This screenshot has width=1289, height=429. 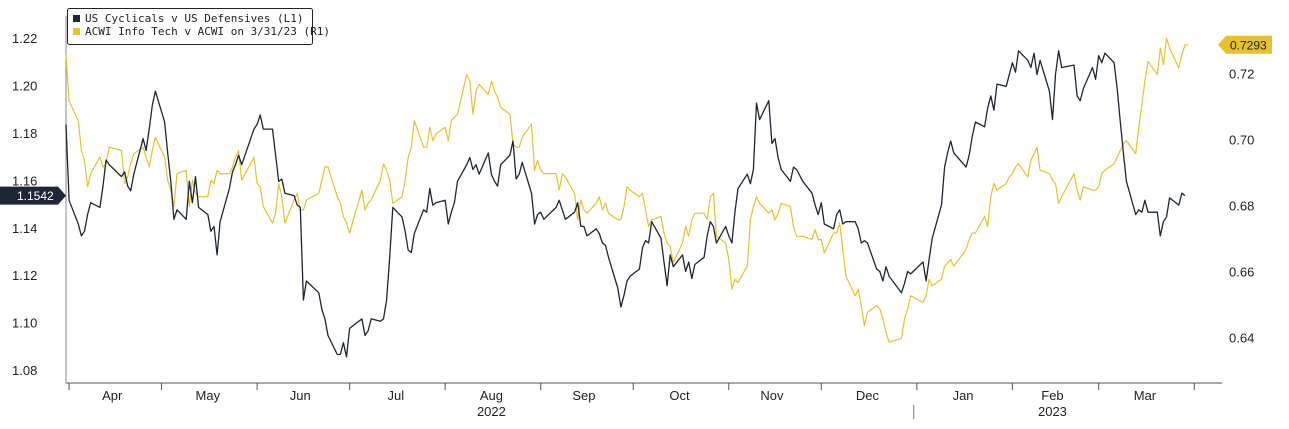 What do you see at coordinates (772, 395) in the screenshot?
I see `x-tick-label: Nov` at bounding box center [772, 395].